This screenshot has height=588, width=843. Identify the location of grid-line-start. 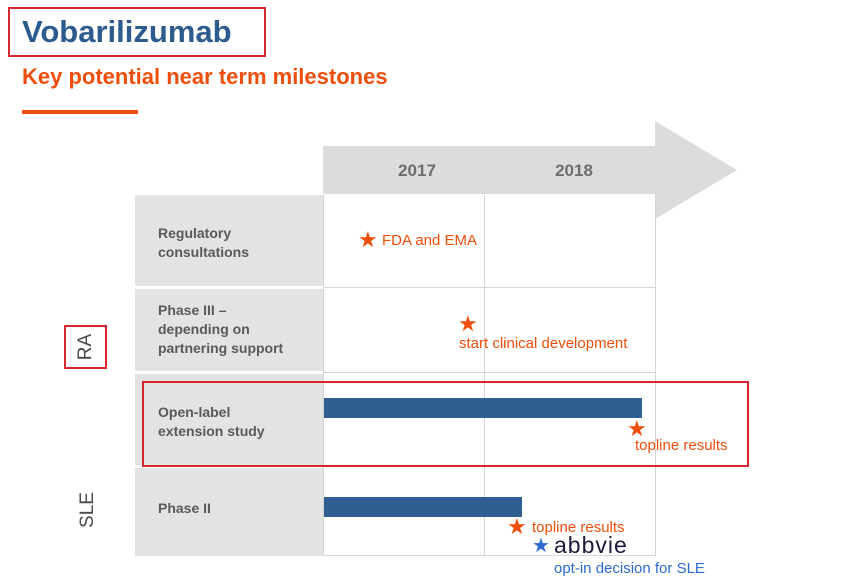
(323, 375).